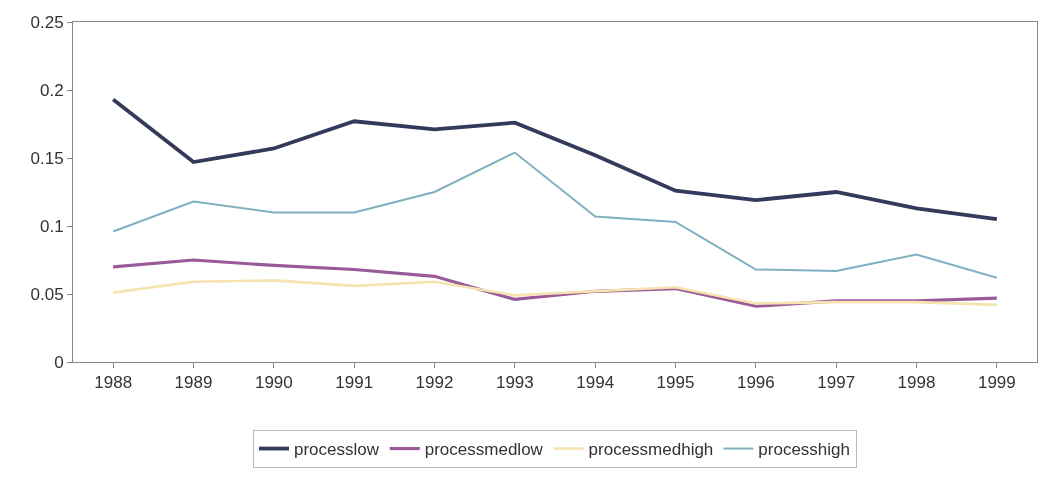 The width and height of the screenshot is (1047, 479). Describe the element at coordinates (47, 158) in the screenshot. I see `y-tick-label: 0.15` at that location.